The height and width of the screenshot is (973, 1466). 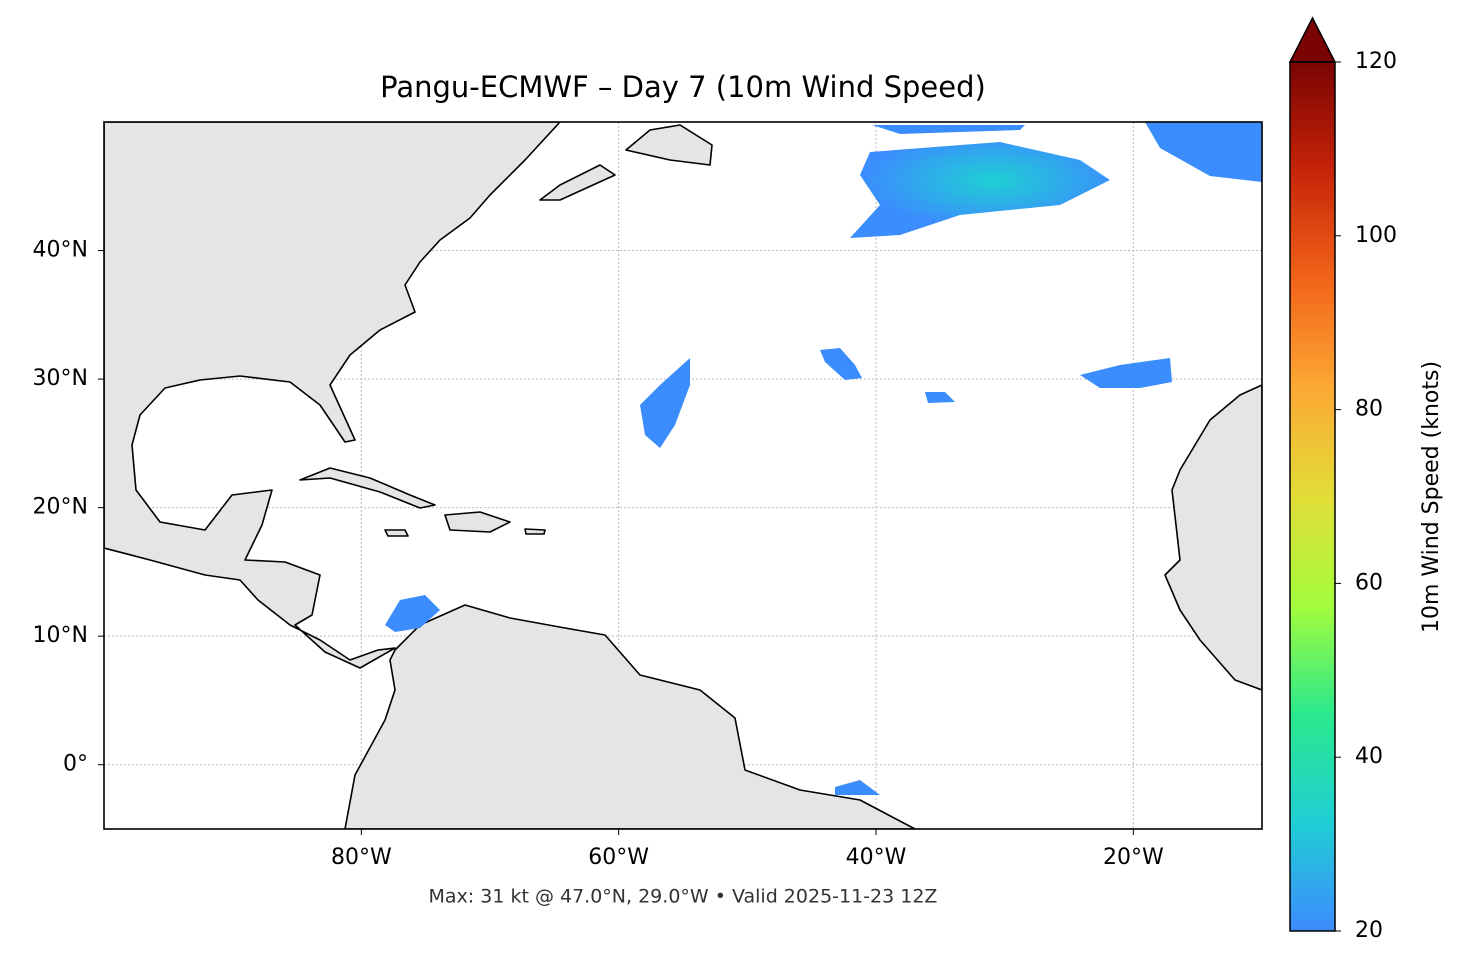 I want to click on south-america, so click(x=630, y=716).